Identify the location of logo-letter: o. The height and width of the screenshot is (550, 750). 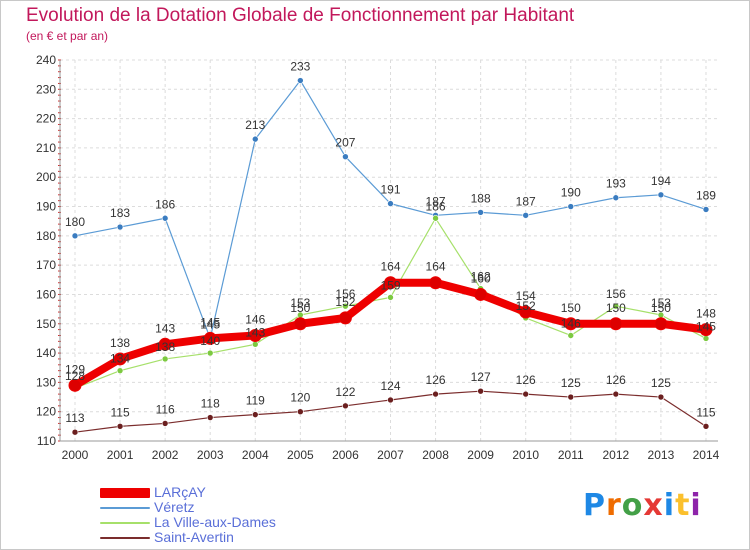
(632, 505).